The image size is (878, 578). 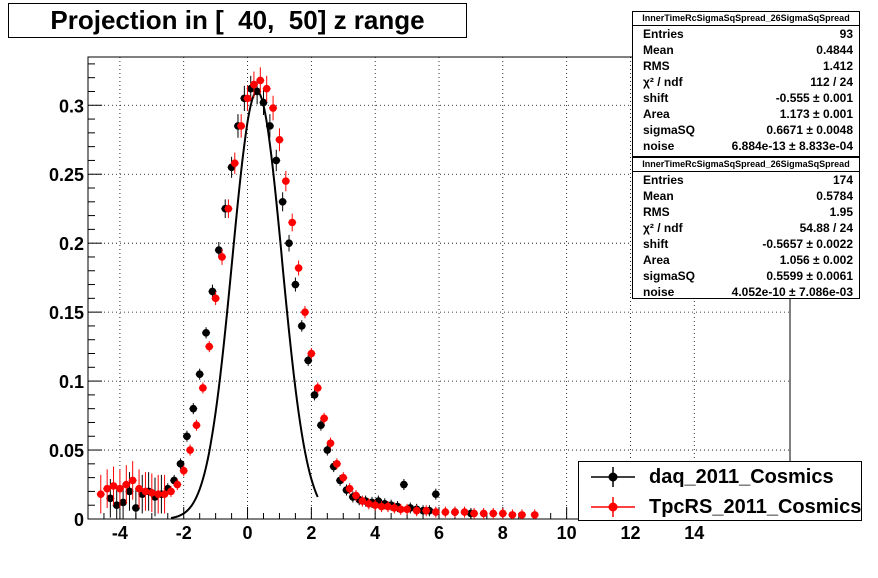 What do you see at coordinates (120, 533) in the screenshot?
I see `x-tick-label: -4` at bounding box center [120, 533].